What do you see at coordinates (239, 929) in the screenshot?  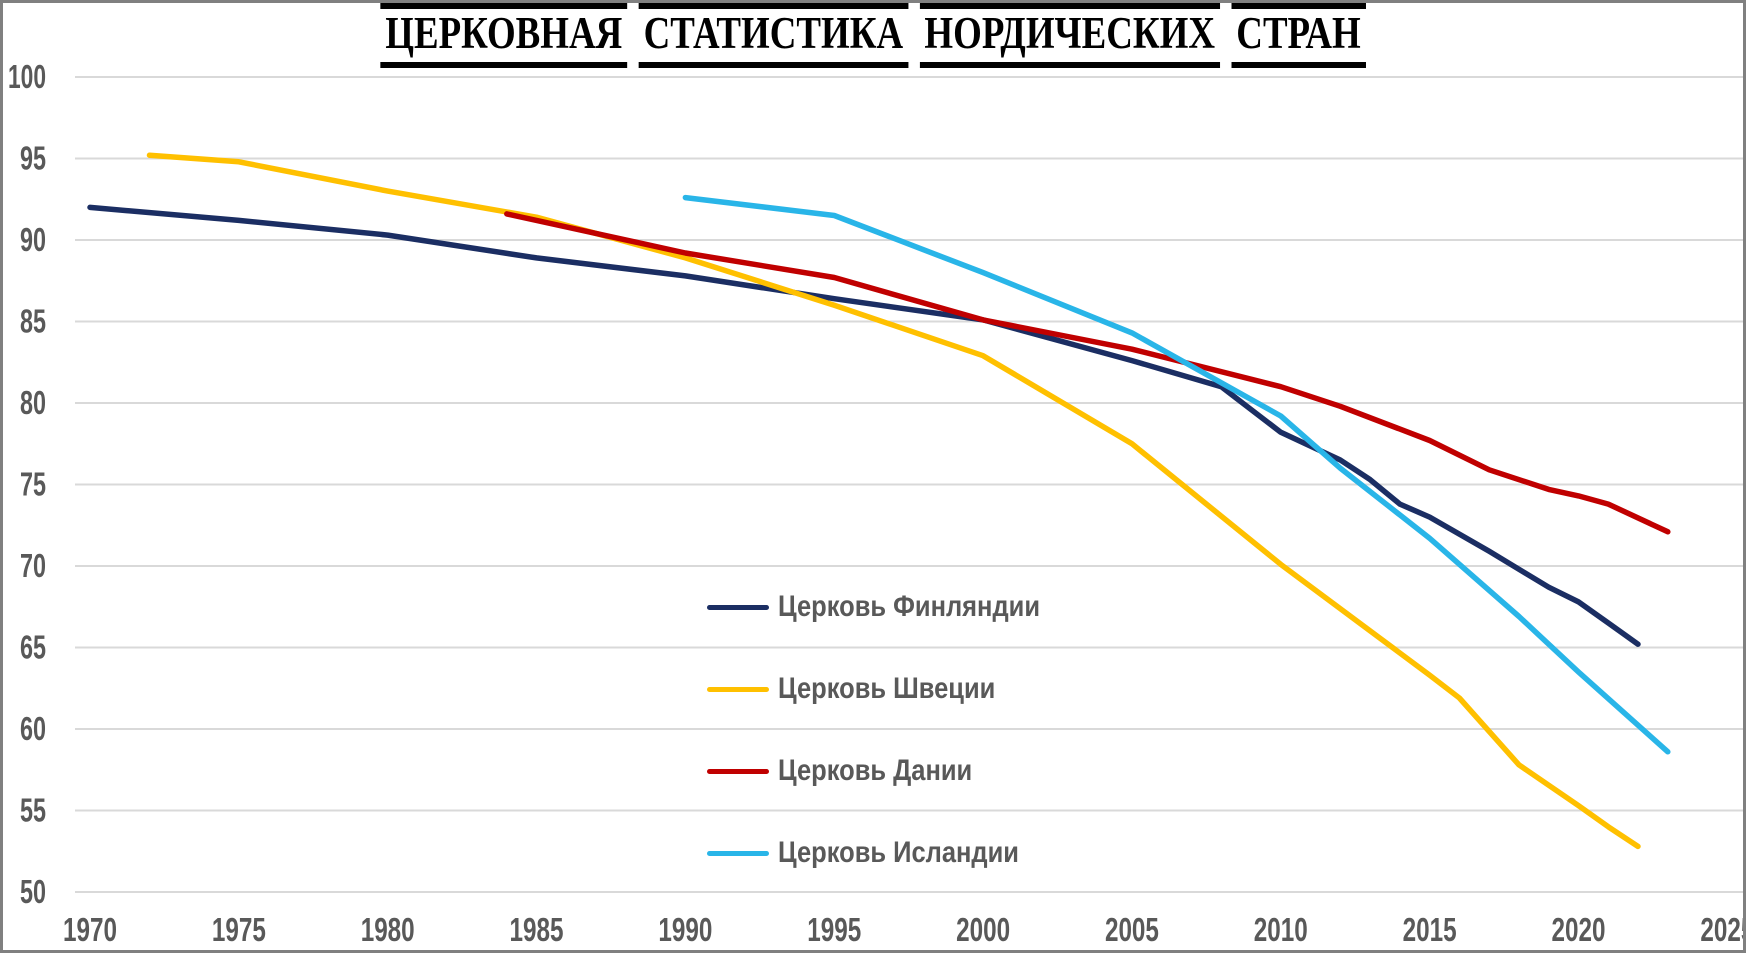 I see `x-axis-label-1975: 1975` at bounding box center [239, 929].